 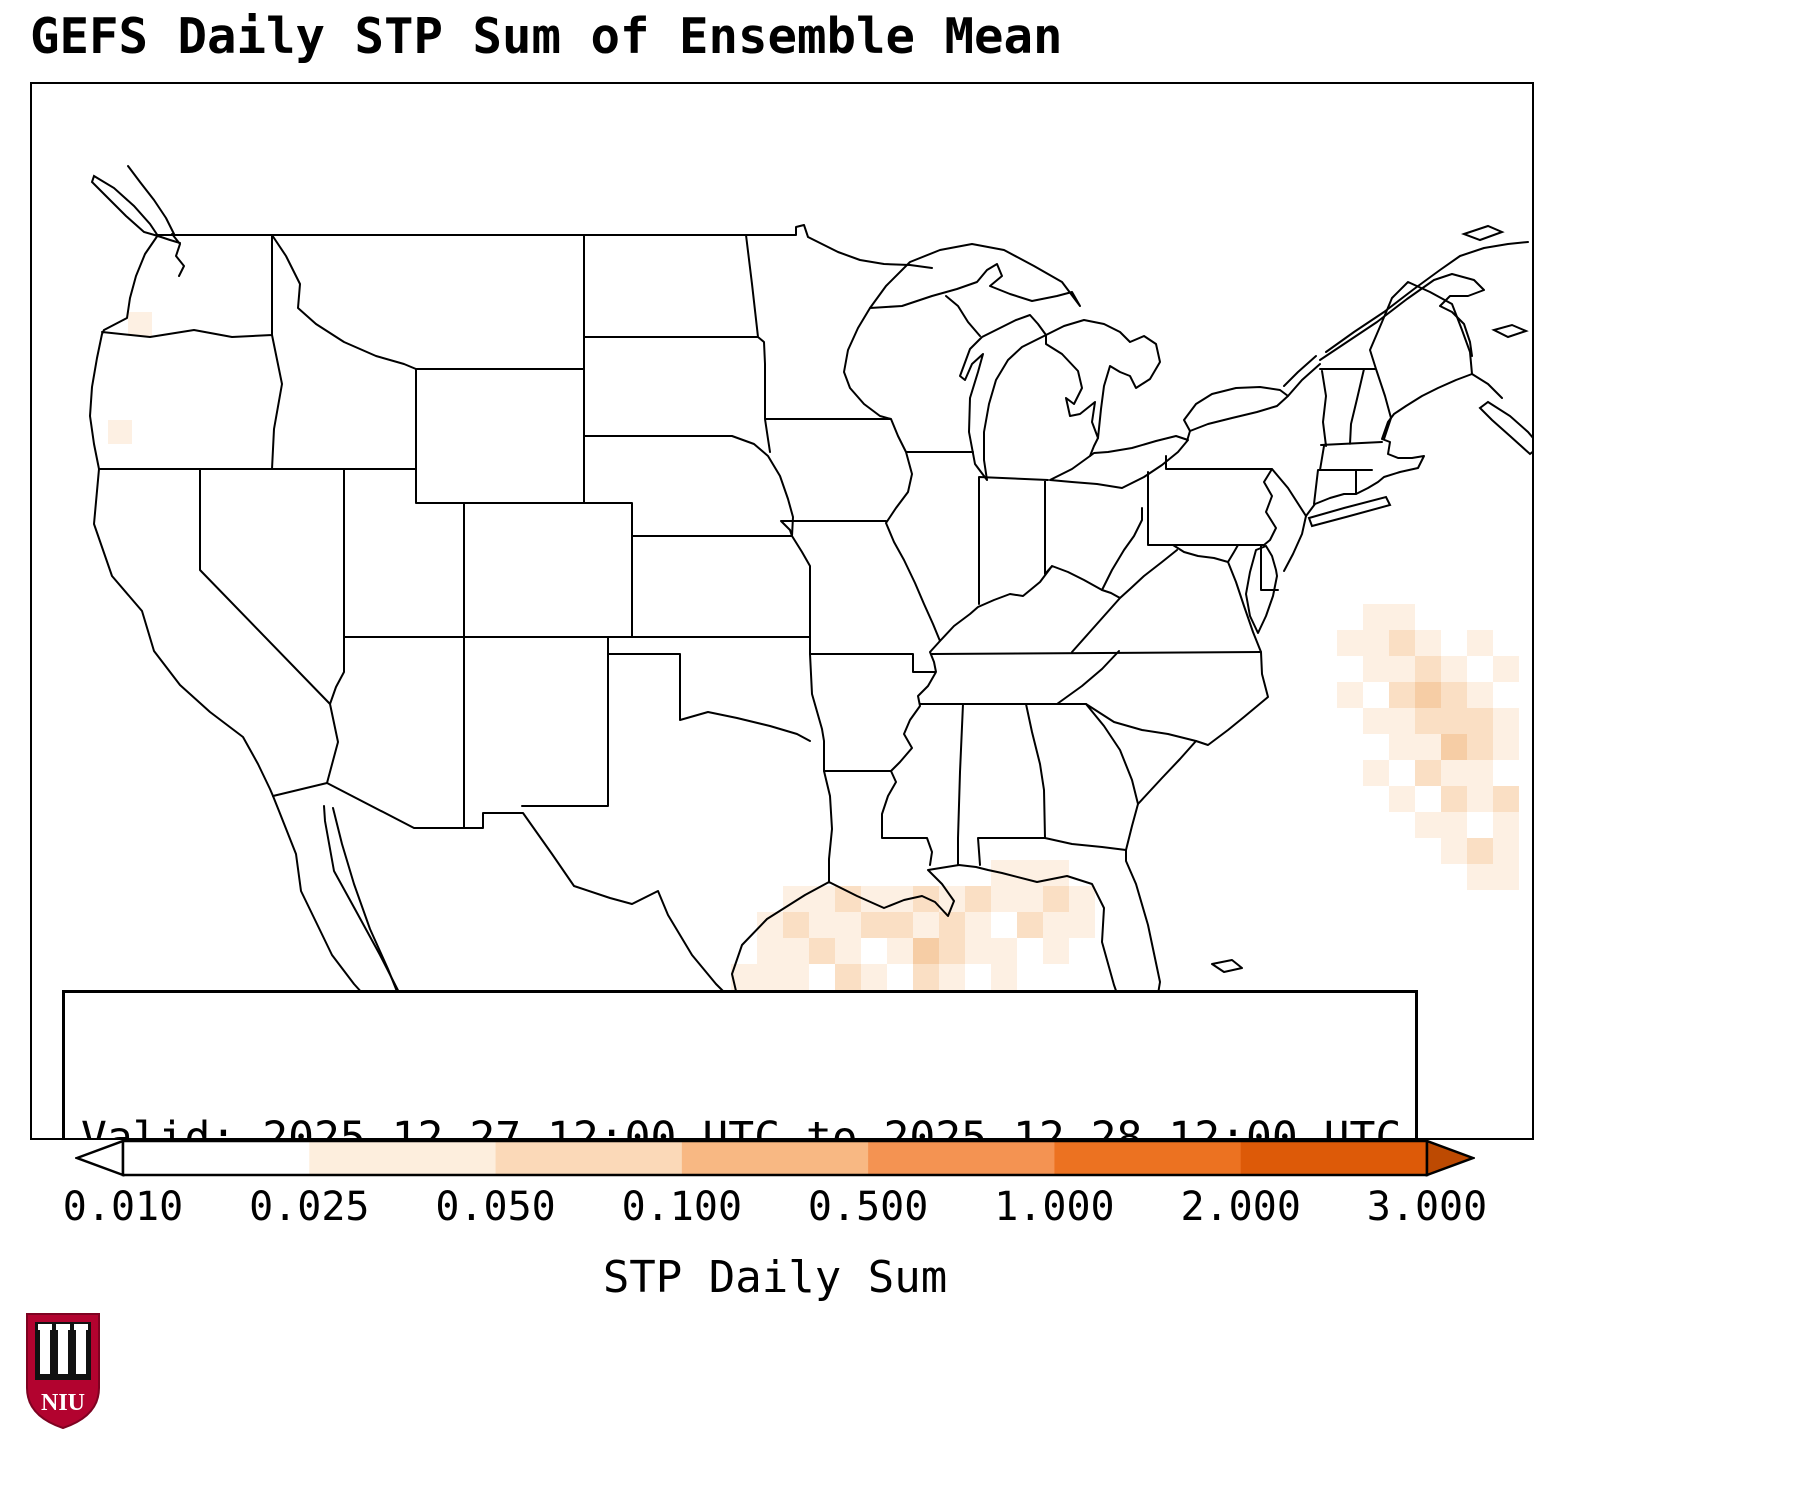 I want to click on niu-logo-text: NIU, so click(x=63, y=1403).